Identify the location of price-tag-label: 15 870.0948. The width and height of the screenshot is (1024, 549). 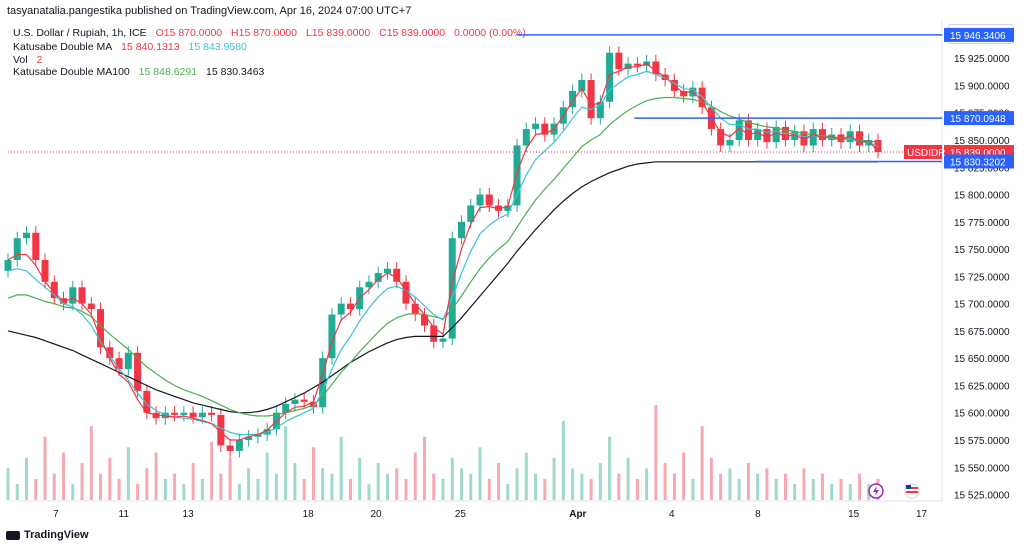
(978, 119).